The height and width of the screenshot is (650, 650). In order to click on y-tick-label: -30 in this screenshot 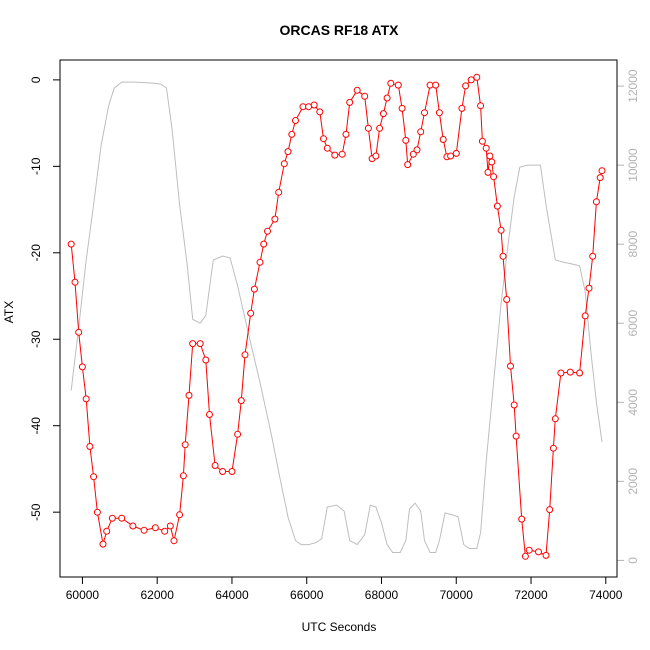, I will do `click(36, 339)`.